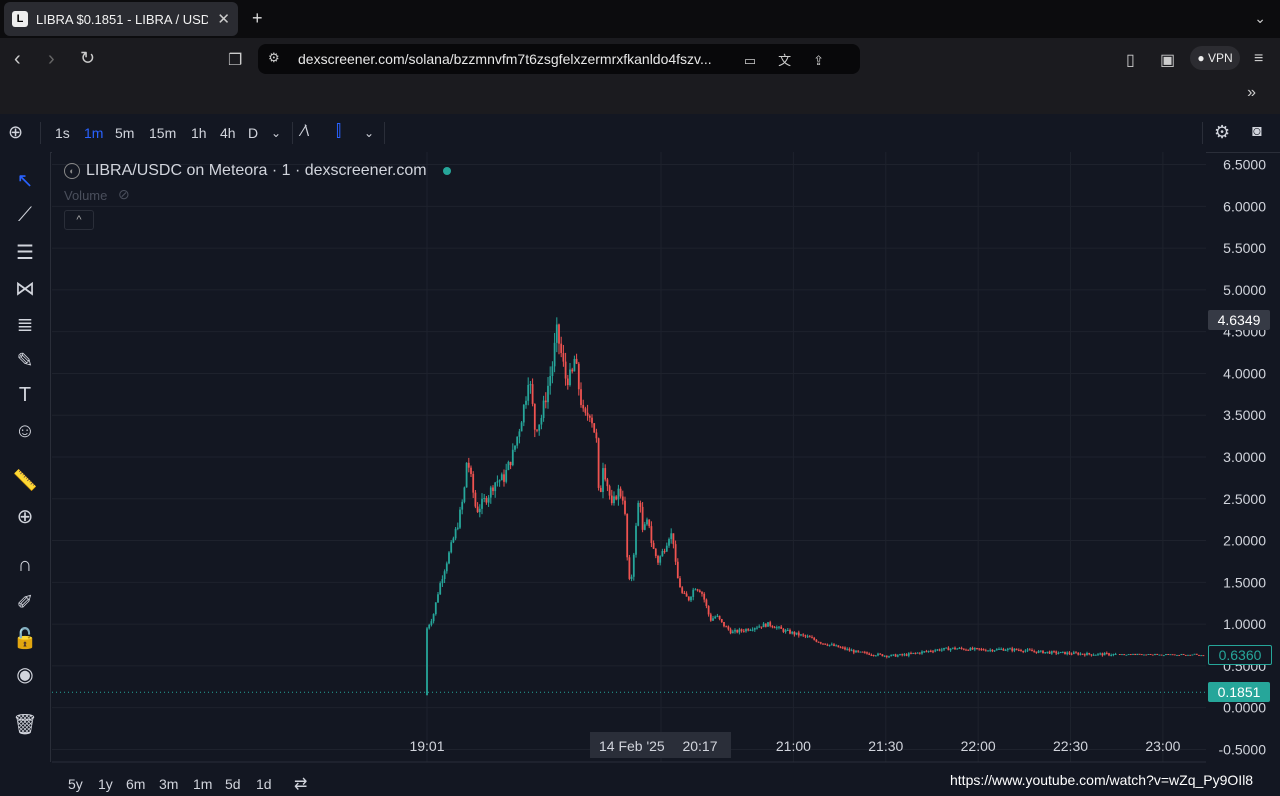  Describe the element at coordinates (199, 133) in the screenshot. I see `timeframe-1h: 1h` at that location.